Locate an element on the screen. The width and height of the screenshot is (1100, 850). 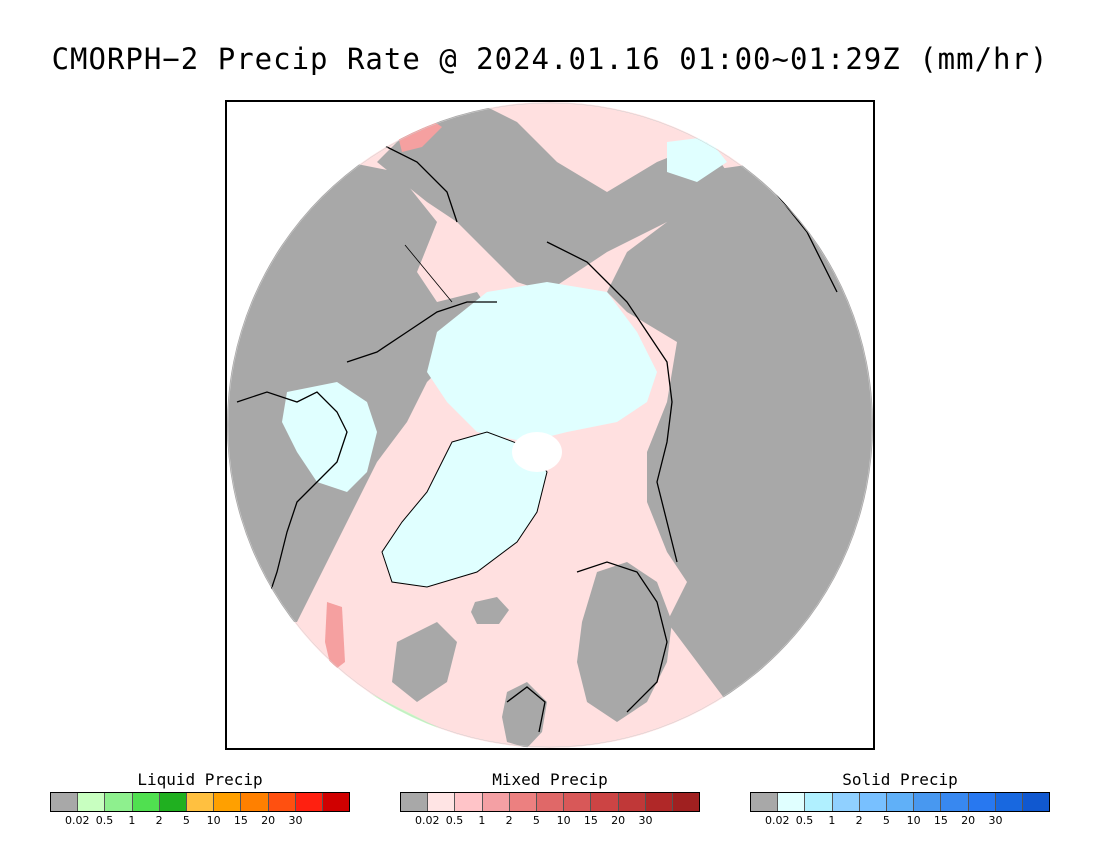
land-north-america is located at coordinates (362, 392).